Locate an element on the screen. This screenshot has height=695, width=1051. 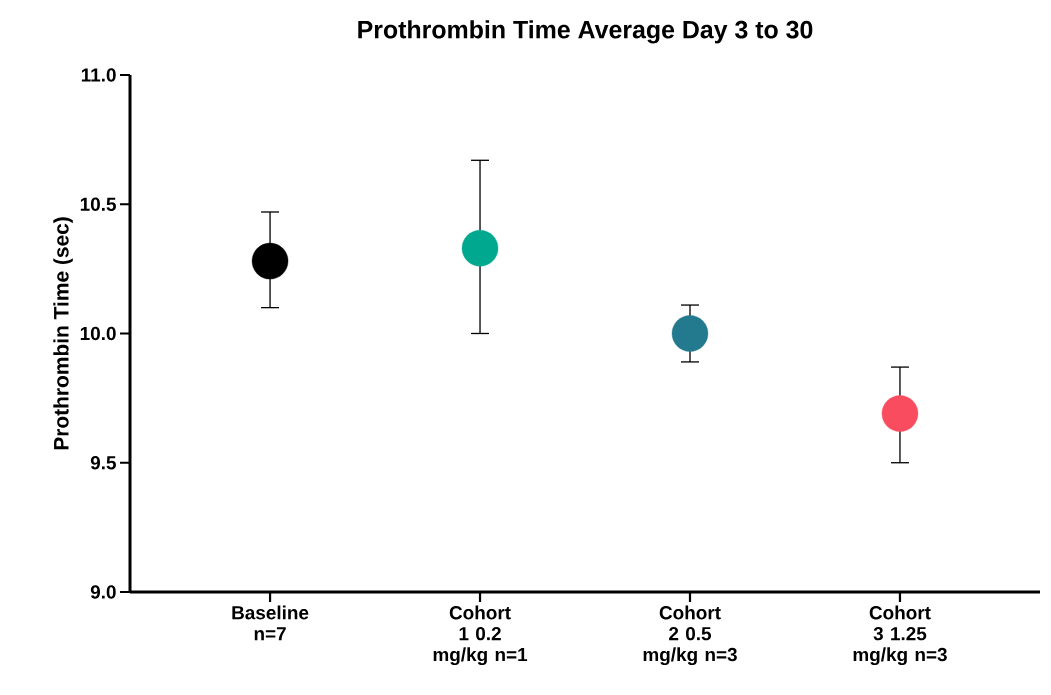
y-tick-label: 10.5 is located at coordinates (98, 204).